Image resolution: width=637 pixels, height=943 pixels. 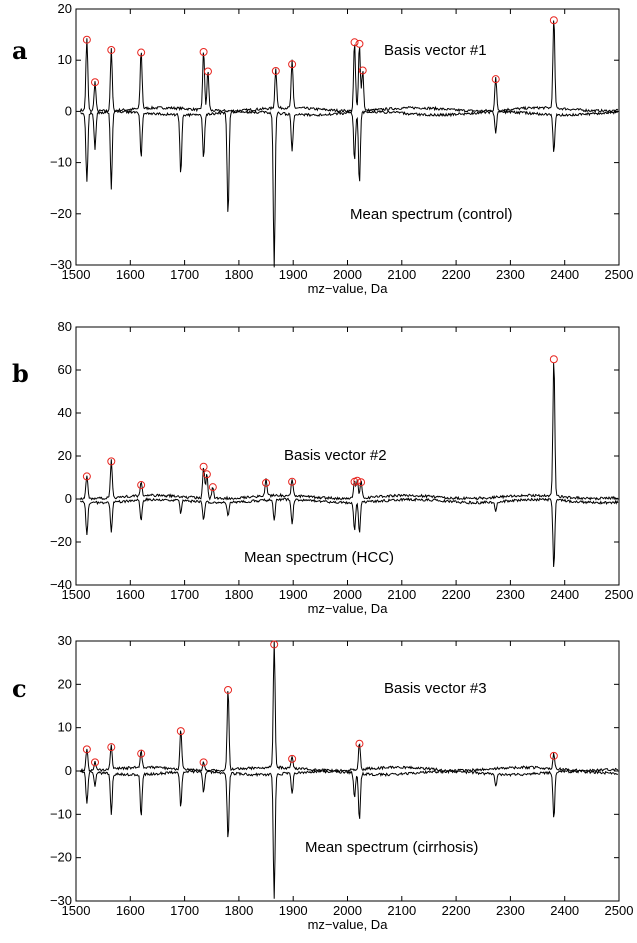 I want to click on annotation-mean-spectrum-hcc: Mean spectrum (HCC), so click(x=319, y=557).